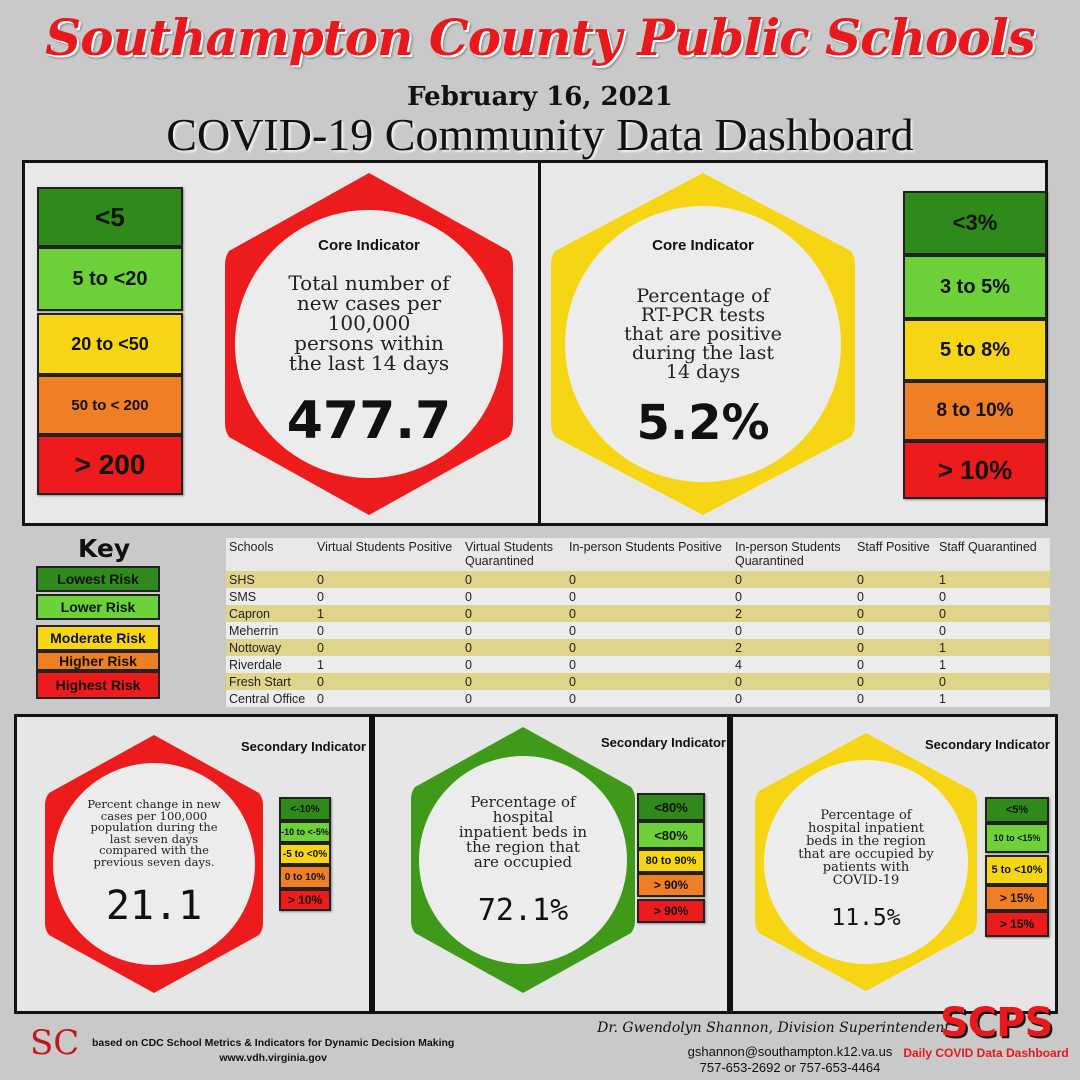  I want to click on scale-lower: 5 to <20, so click(110, 279).